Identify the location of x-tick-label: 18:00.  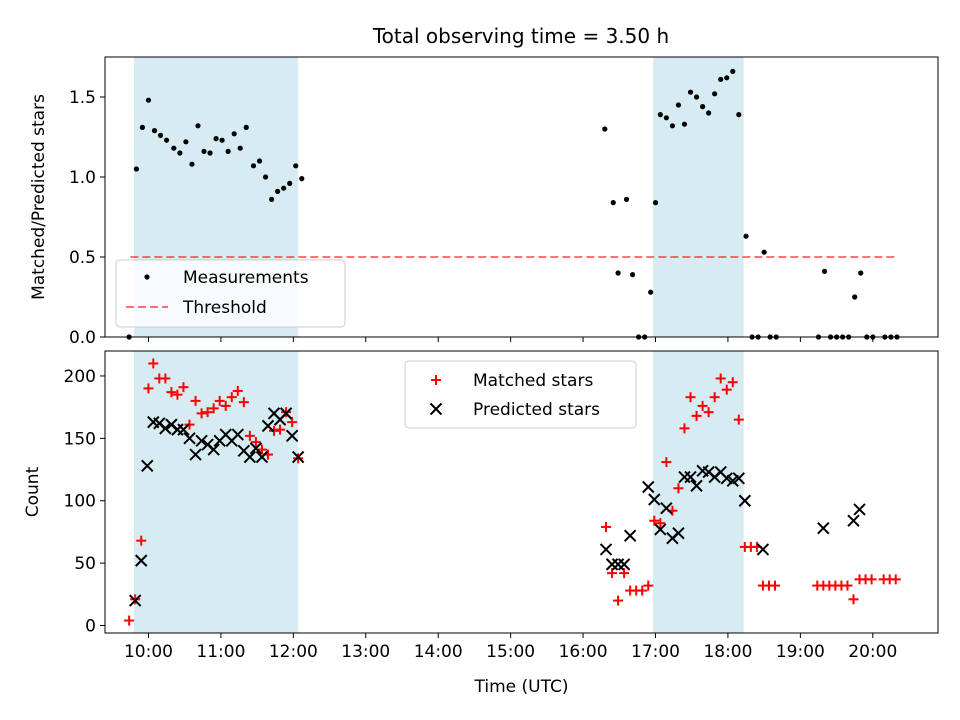
(727, 652).